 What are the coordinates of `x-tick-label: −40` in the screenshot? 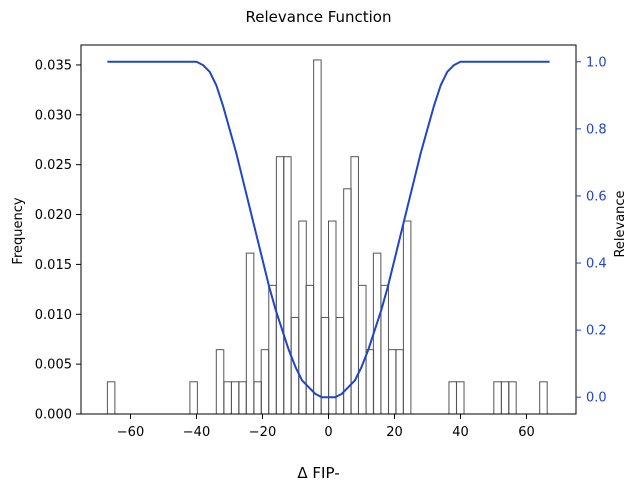 It's located at (196, 432).